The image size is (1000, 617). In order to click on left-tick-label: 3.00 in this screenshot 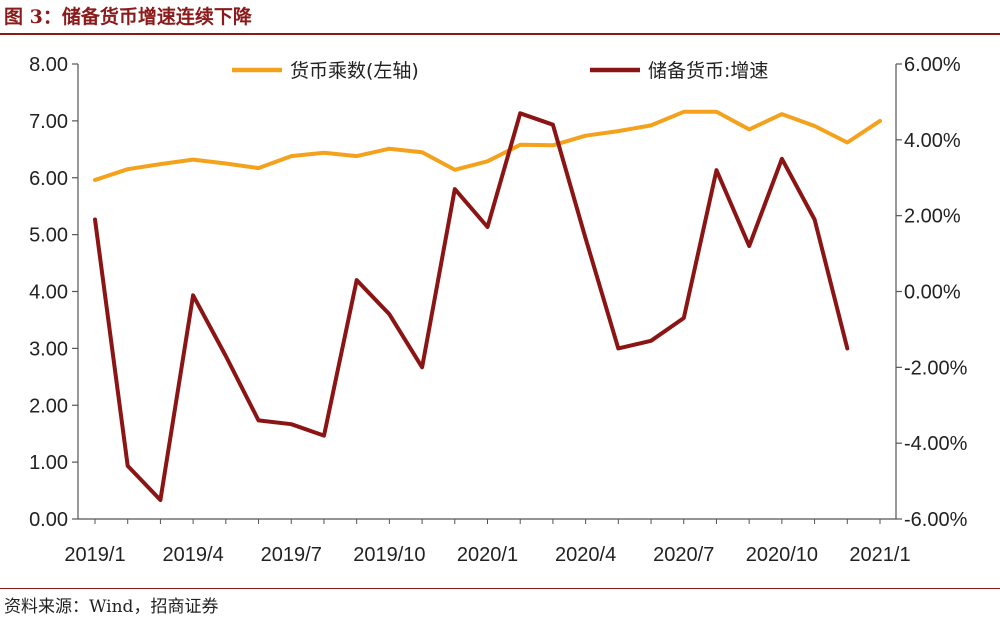, I will do `click(48, 349)`.